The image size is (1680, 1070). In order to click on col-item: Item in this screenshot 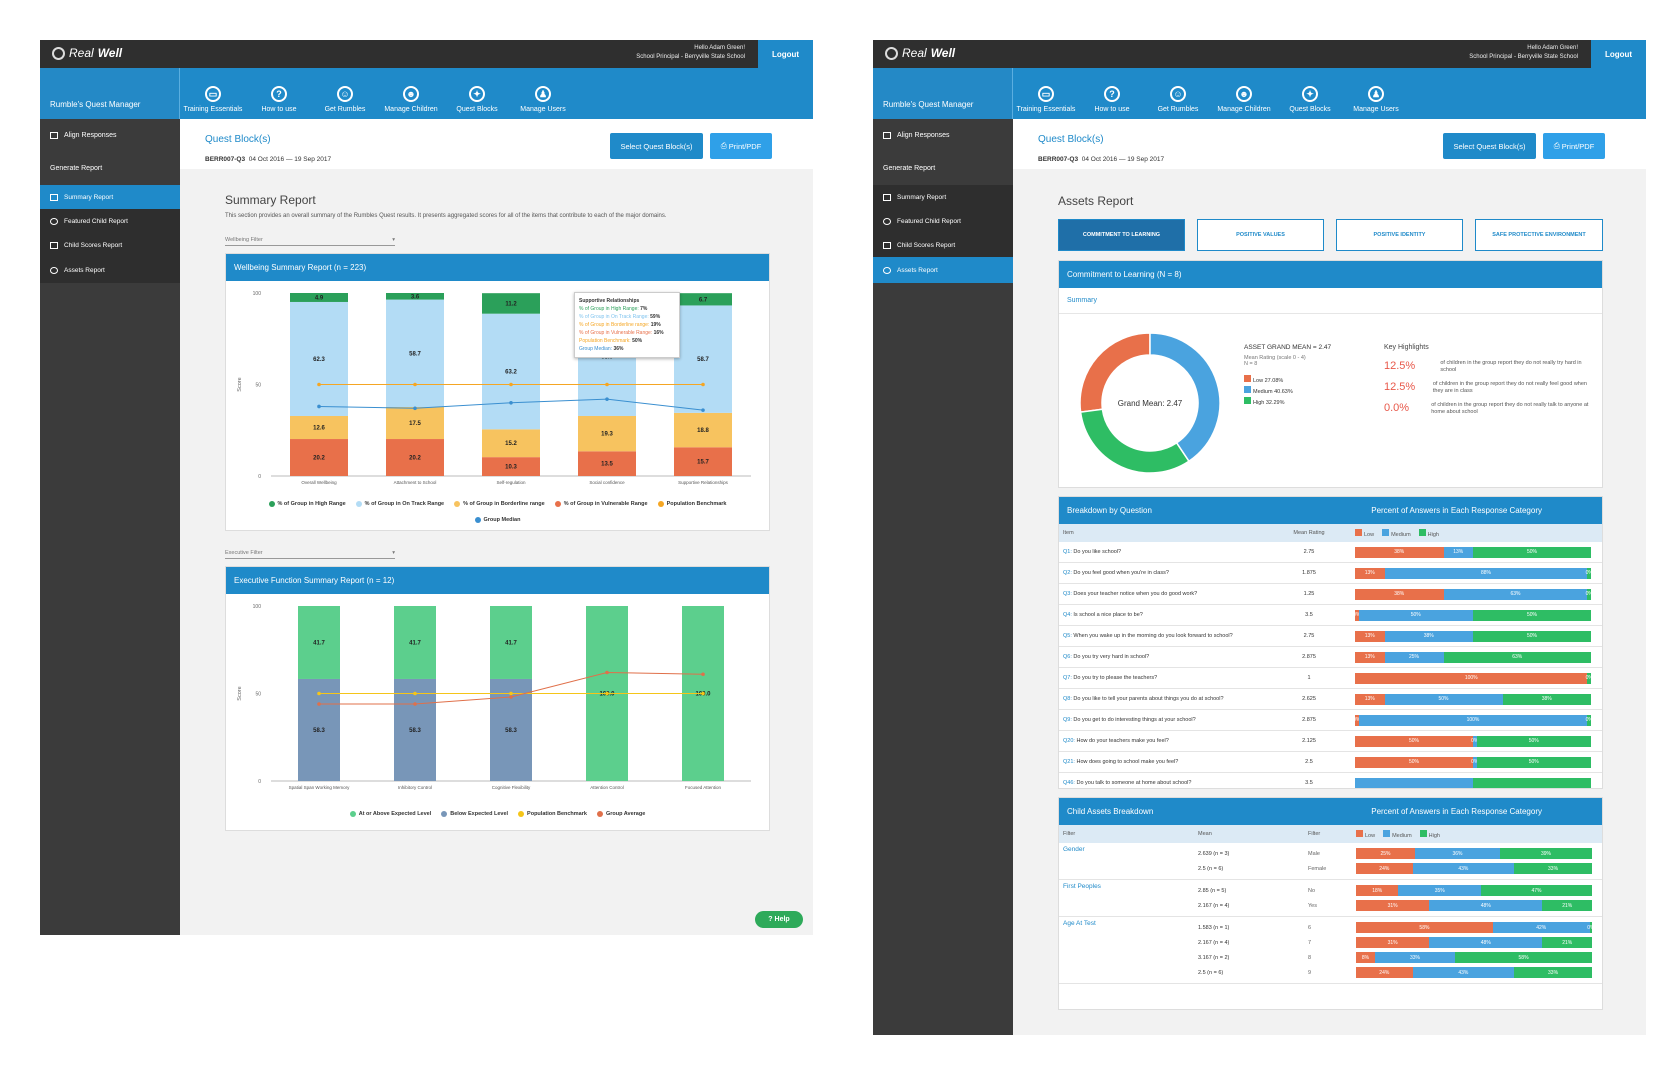, I will do `click(1068, 533)`.